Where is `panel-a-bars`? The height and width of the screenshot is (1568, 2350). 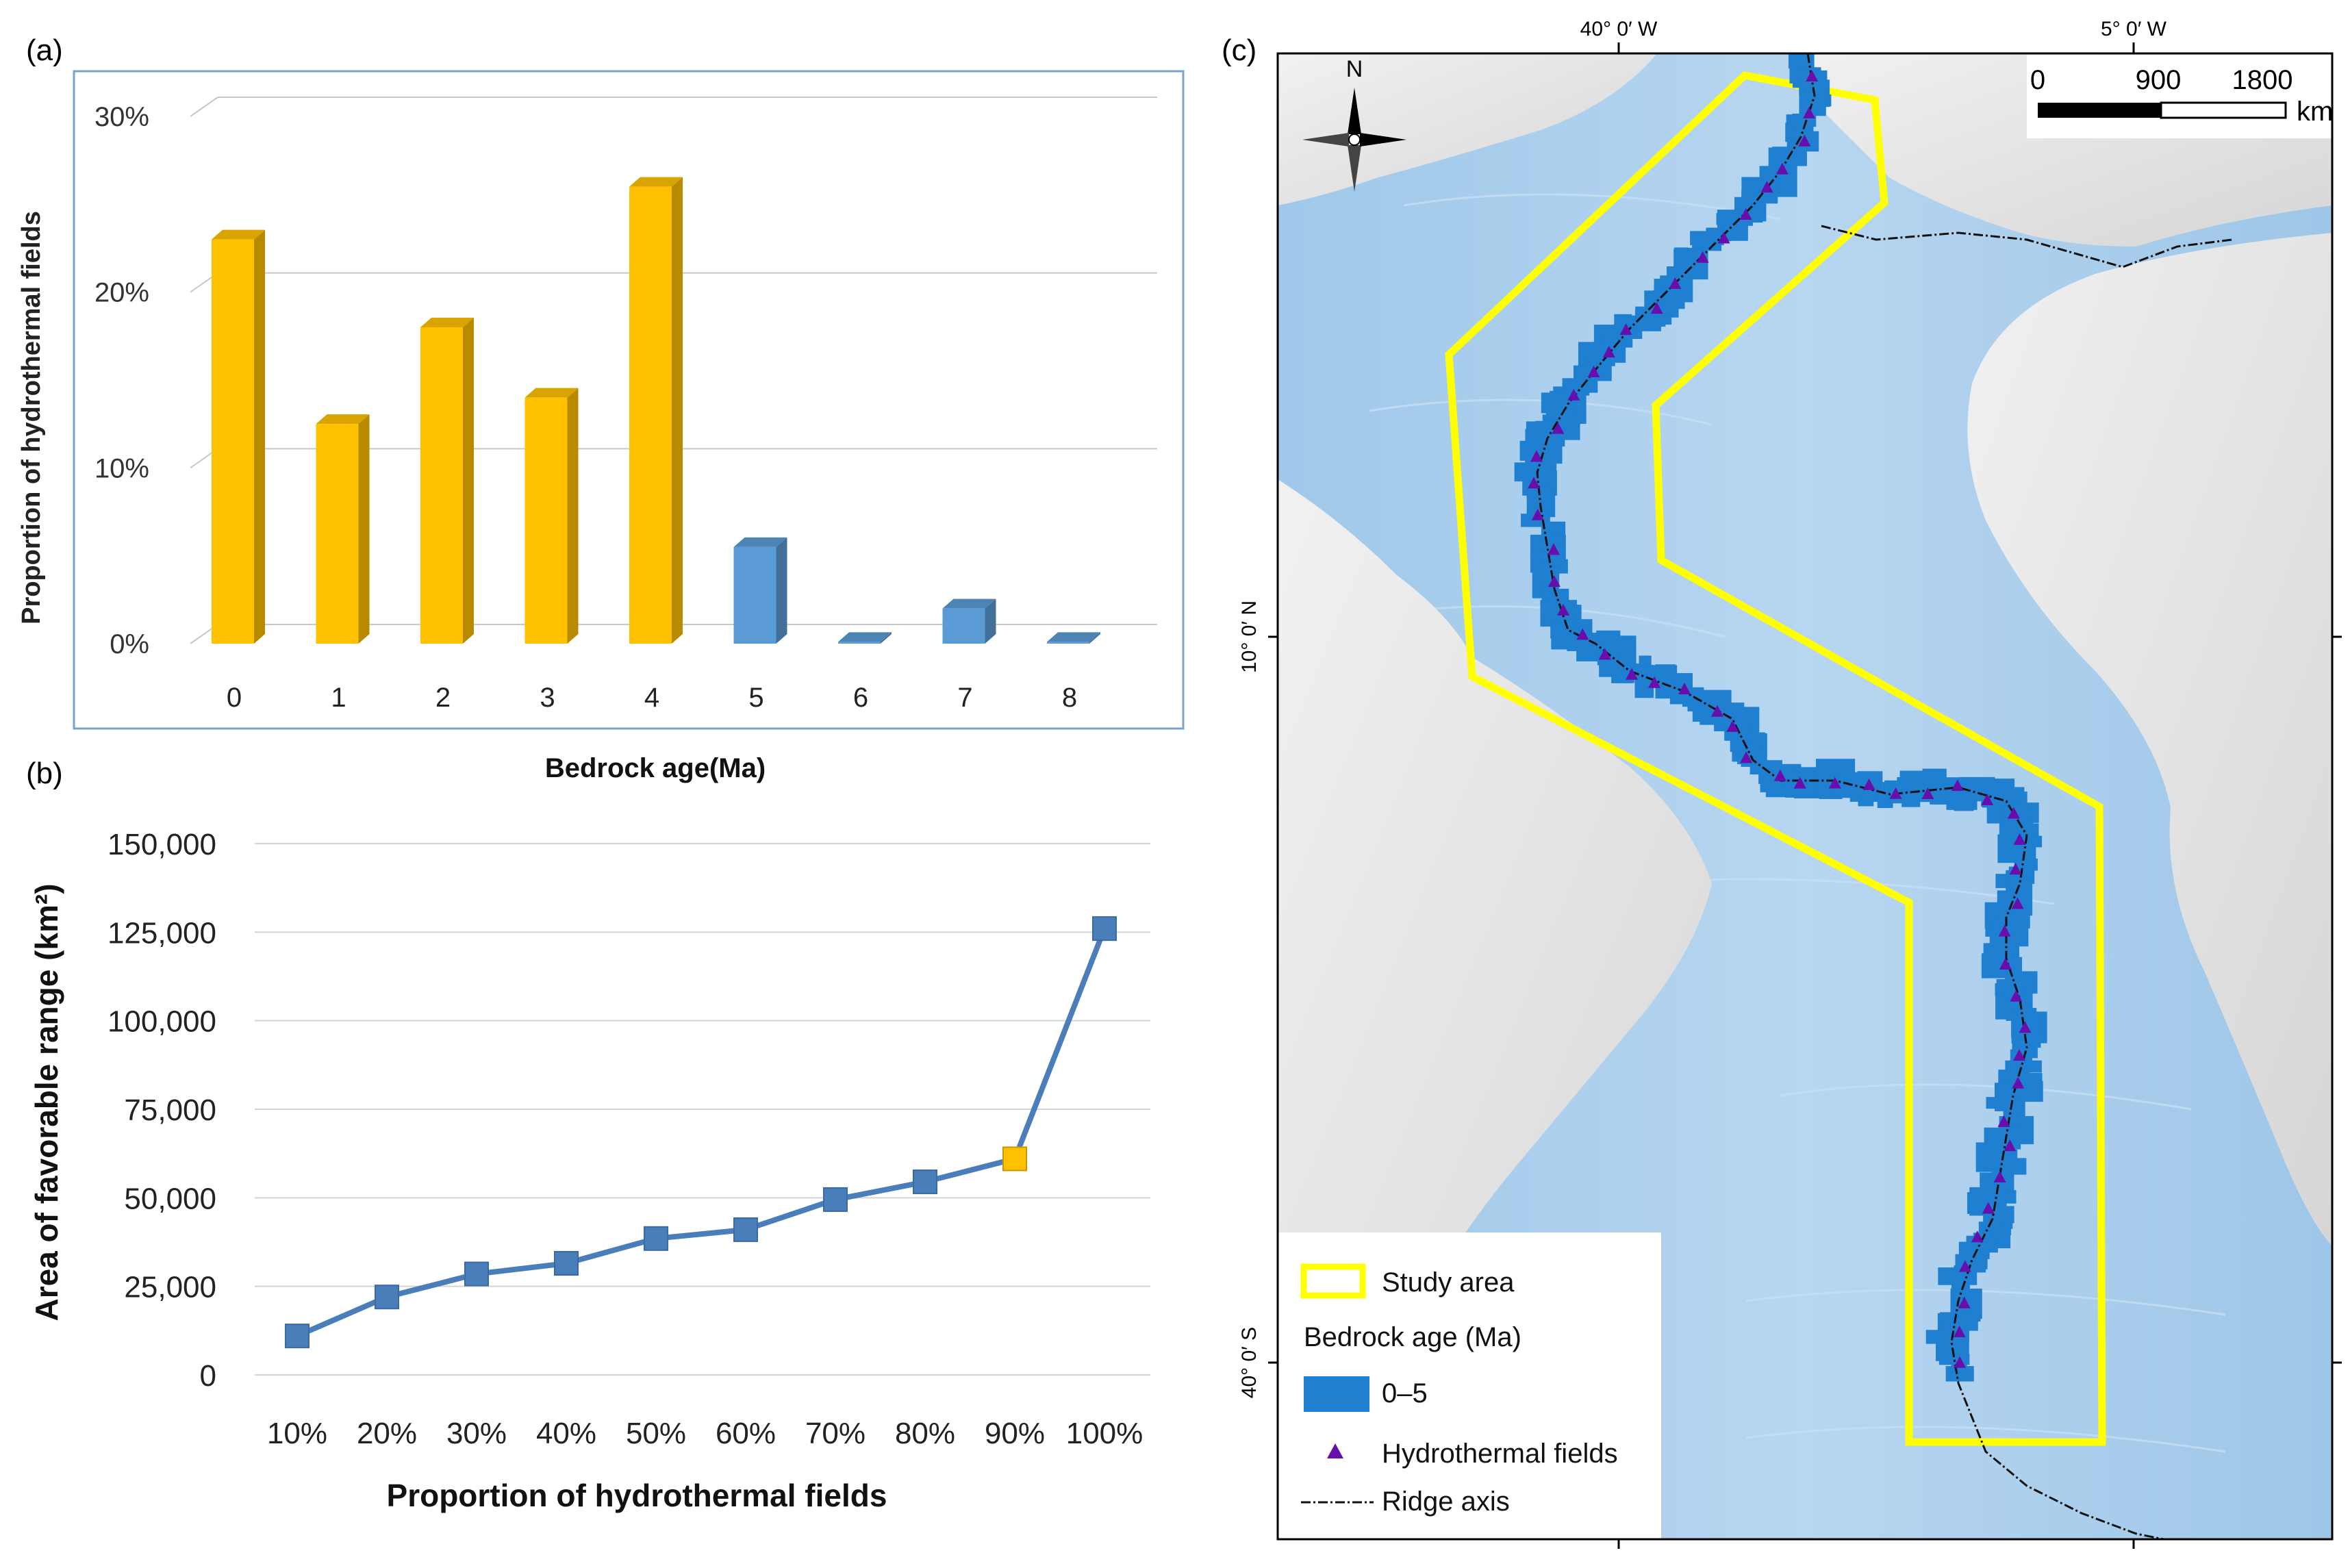
panel-a-bars is located at coordinates (656, 411).